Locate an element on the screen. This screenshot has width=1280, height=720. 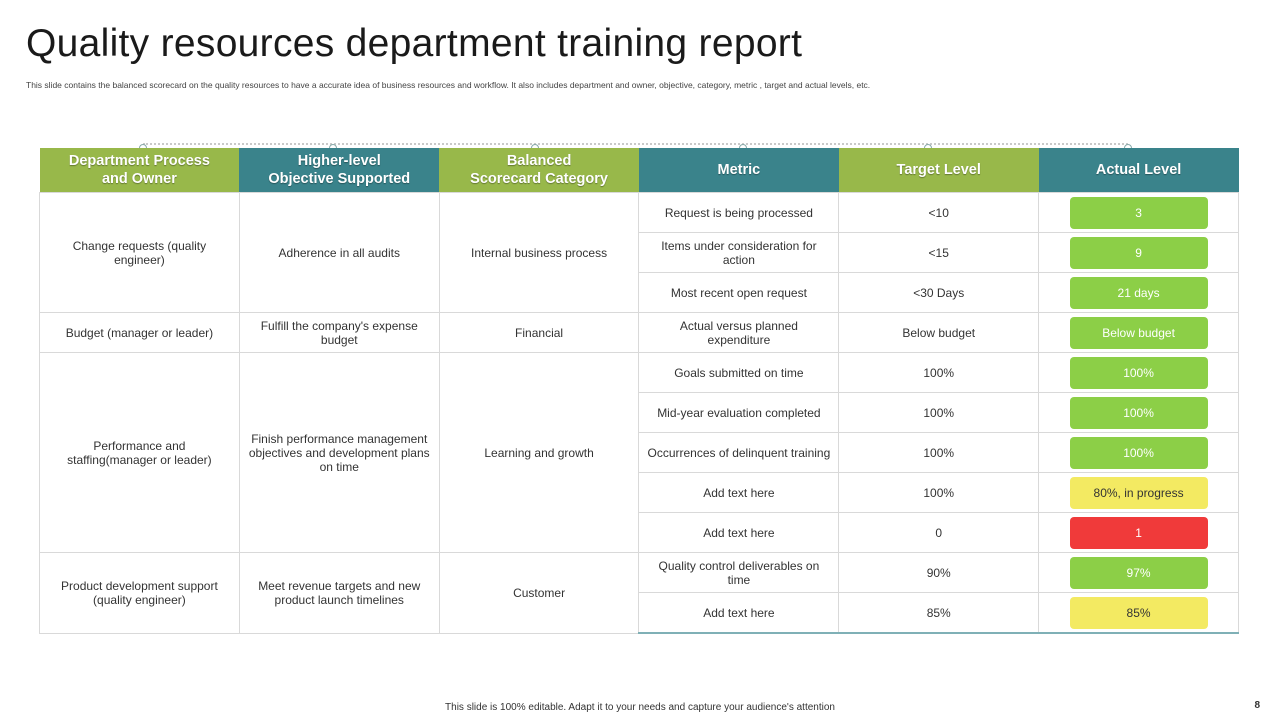
actual-status-badge: 3 is located at coordinates (1138, 212).